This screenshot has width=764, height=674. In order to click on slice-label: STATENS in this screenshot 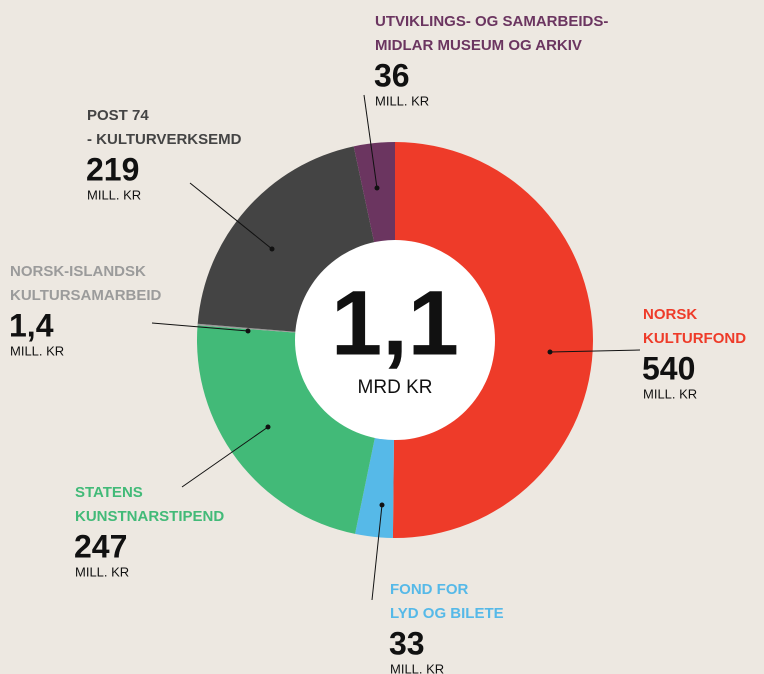, I will do `click(109, 492)`.